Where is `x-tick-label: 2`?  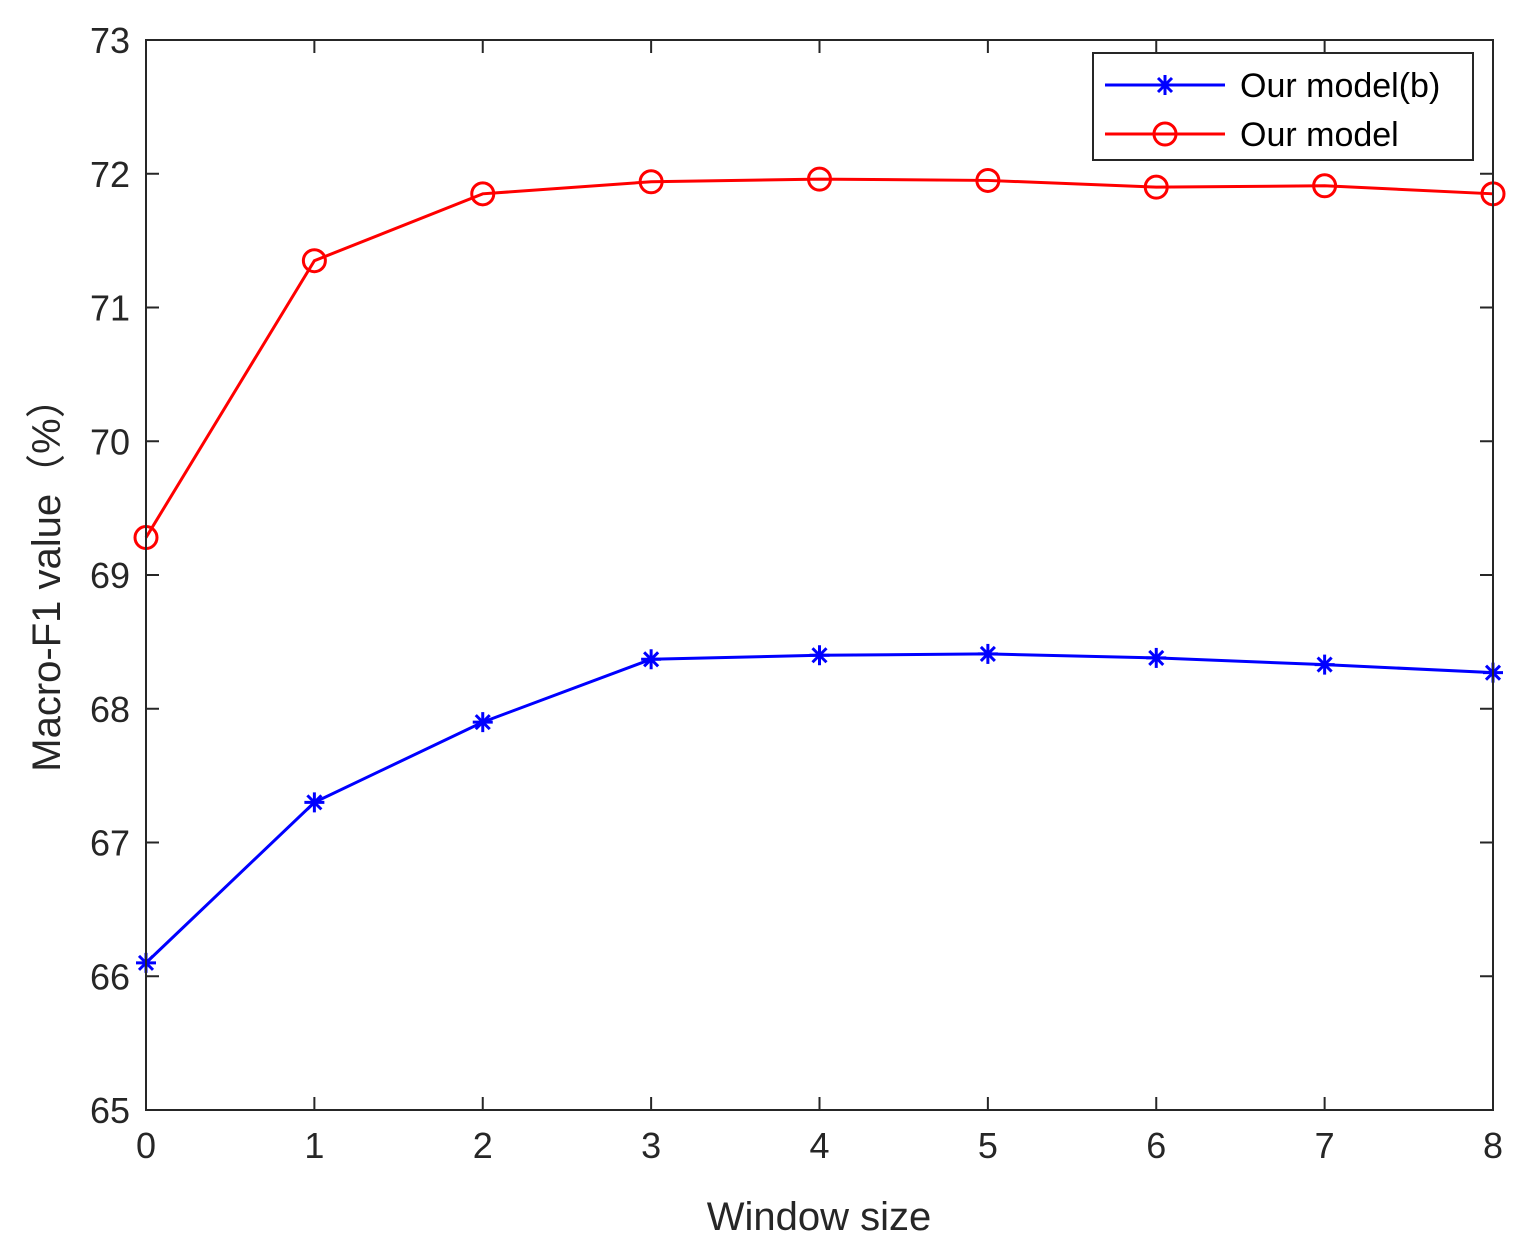
x-tick-label: 2 is located at coordinates (483, 1145).